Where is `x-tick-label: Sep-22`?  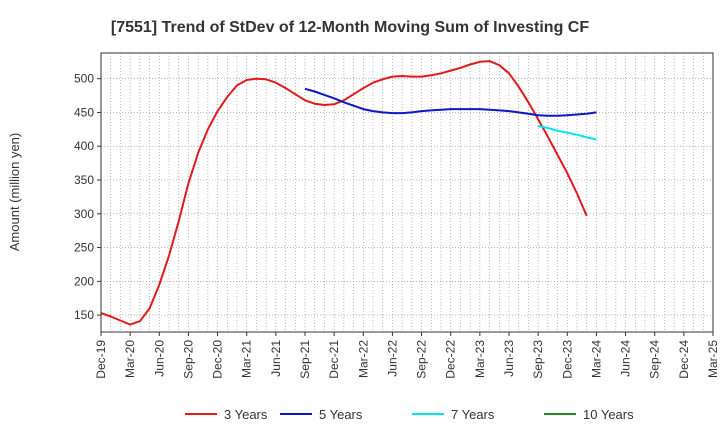 x-tick-label: Sep-22 is located at coordinates (422, 359).